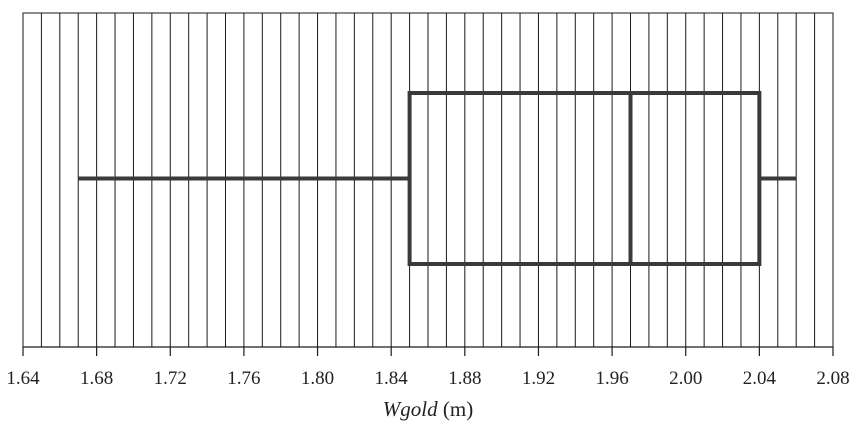 This screenshot has width=850, height=427. I want to click on x-tick-label: 1.64, so click(23, 378).